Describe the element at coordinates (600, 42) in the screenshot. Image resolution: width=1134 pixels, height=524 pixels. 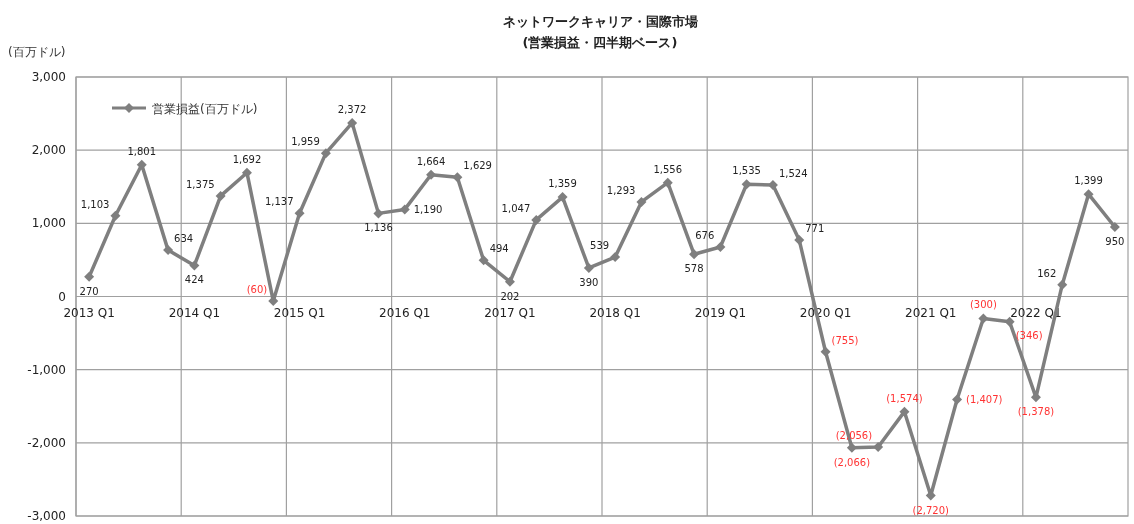
I see `chart-subtitle: (営業損益・四半期ベース)` at that location.